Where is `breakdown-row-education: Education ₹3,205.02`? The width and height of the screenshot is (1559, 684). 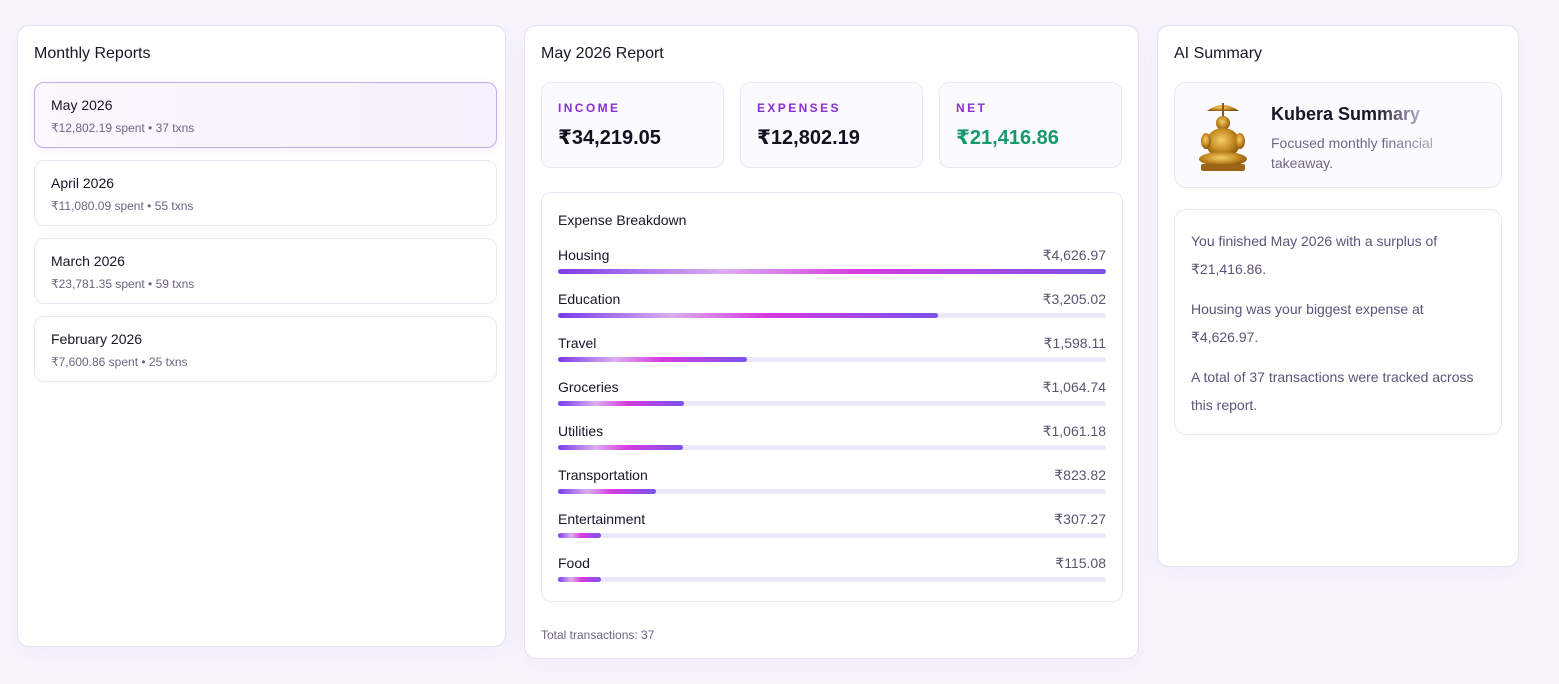
breakdown-row-education: Education ₹3,205.02 is located at coordinates (832, 311).